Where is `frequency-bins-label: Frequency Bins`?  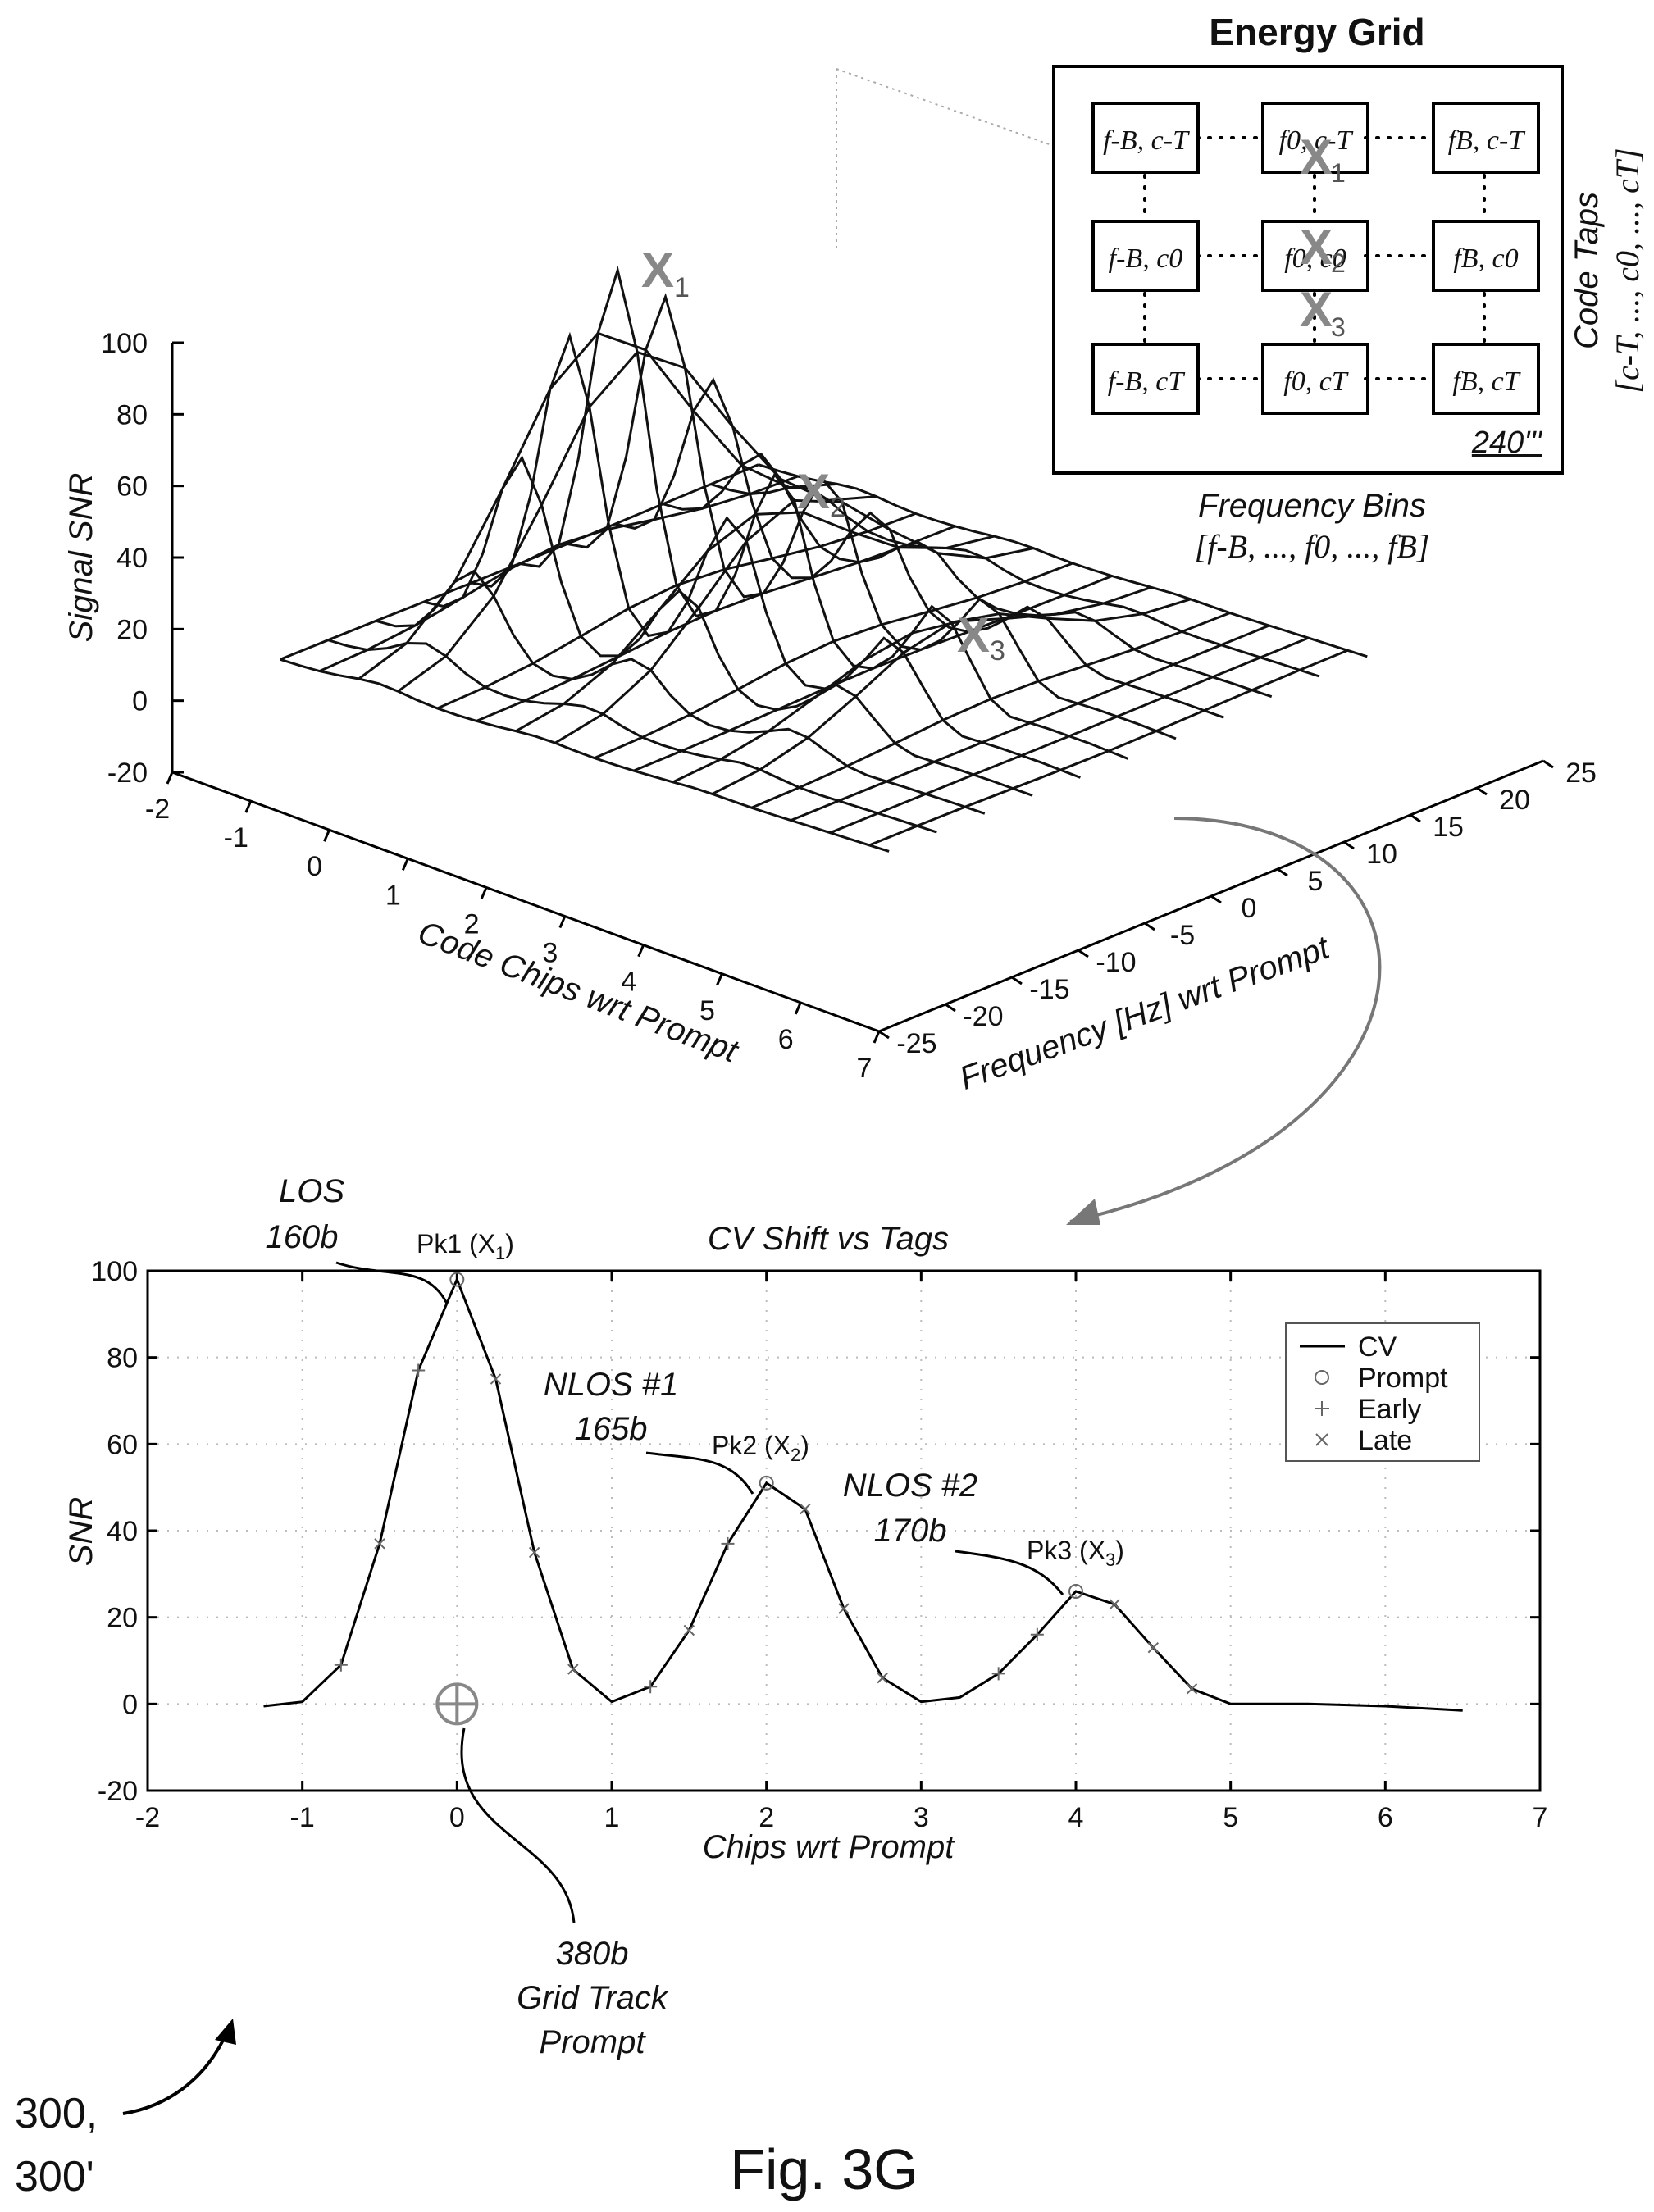 frequency-bins-label: Frequency Bins is located at coordinates (1312, 506).